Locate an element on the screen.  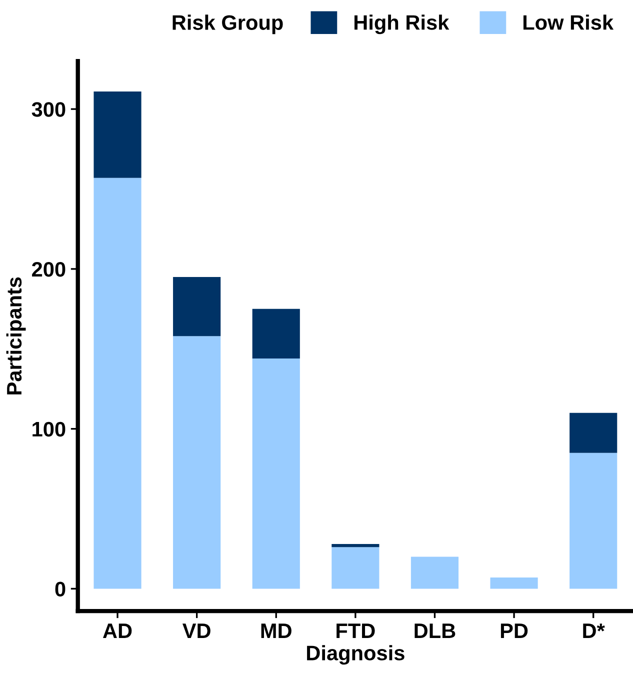
x-tick-label: MD is located at coordinates (276, 631).